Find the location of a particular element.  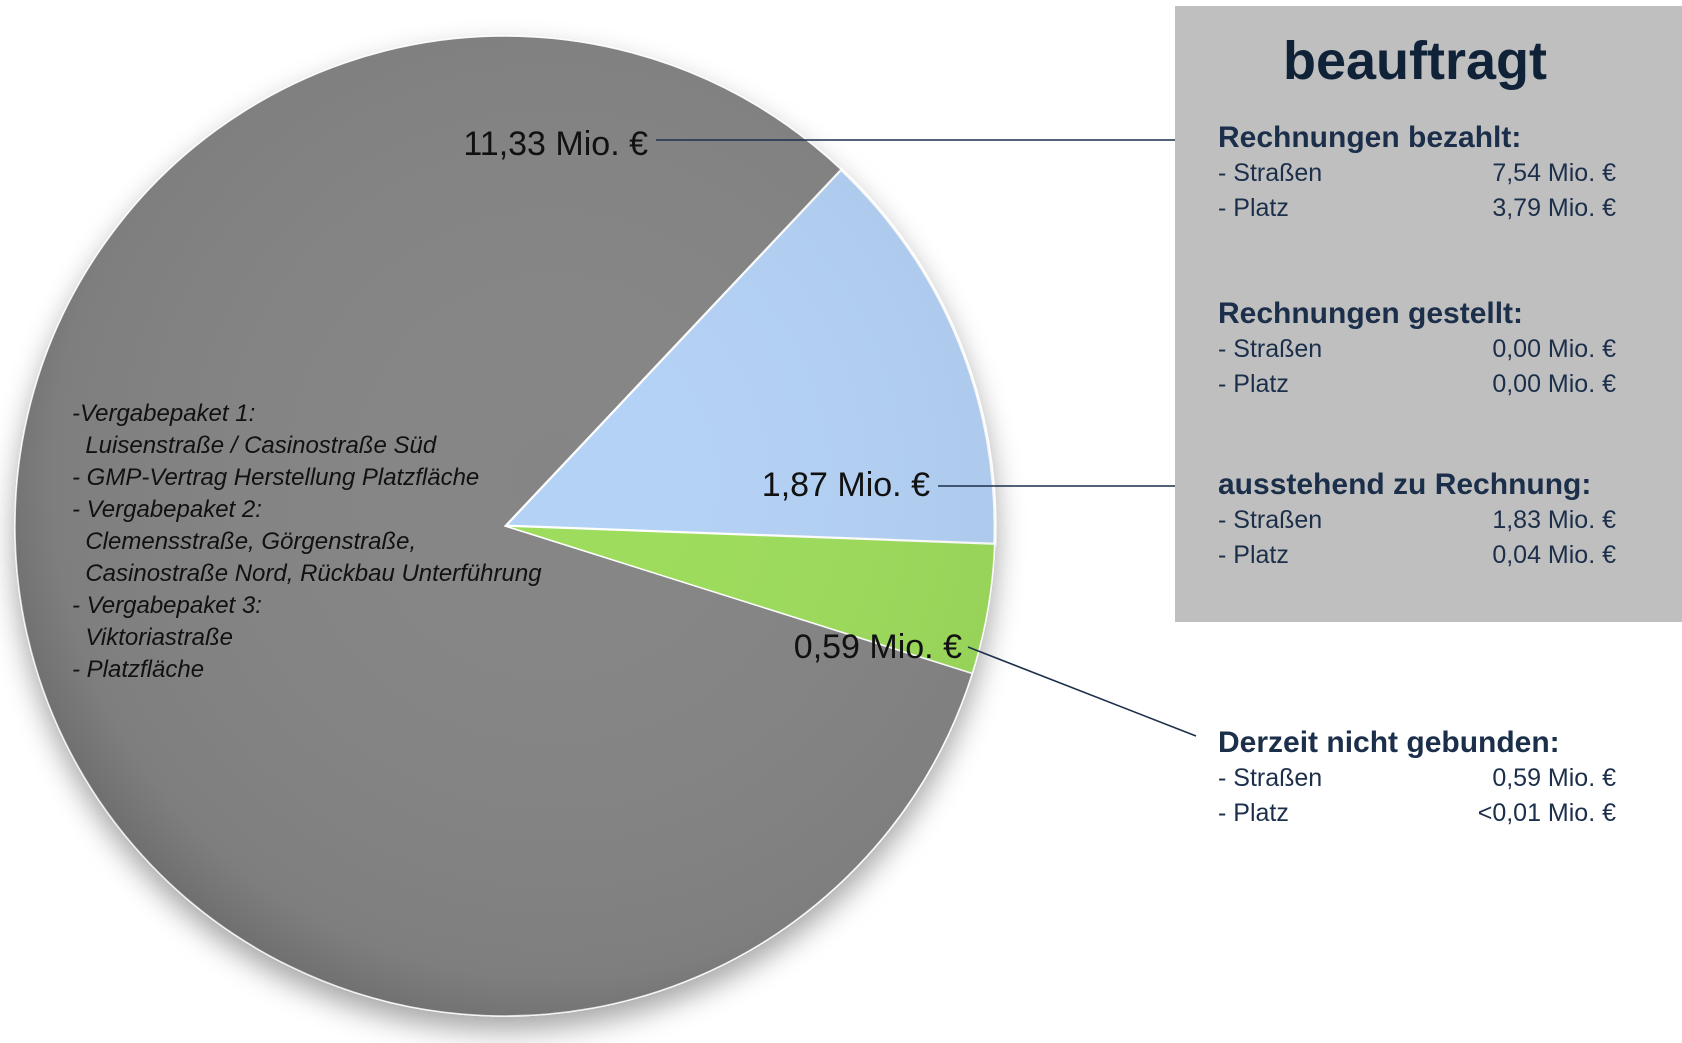

slice-value-label-0: 11,33 Mio. € is located at coordinates (555, 144).